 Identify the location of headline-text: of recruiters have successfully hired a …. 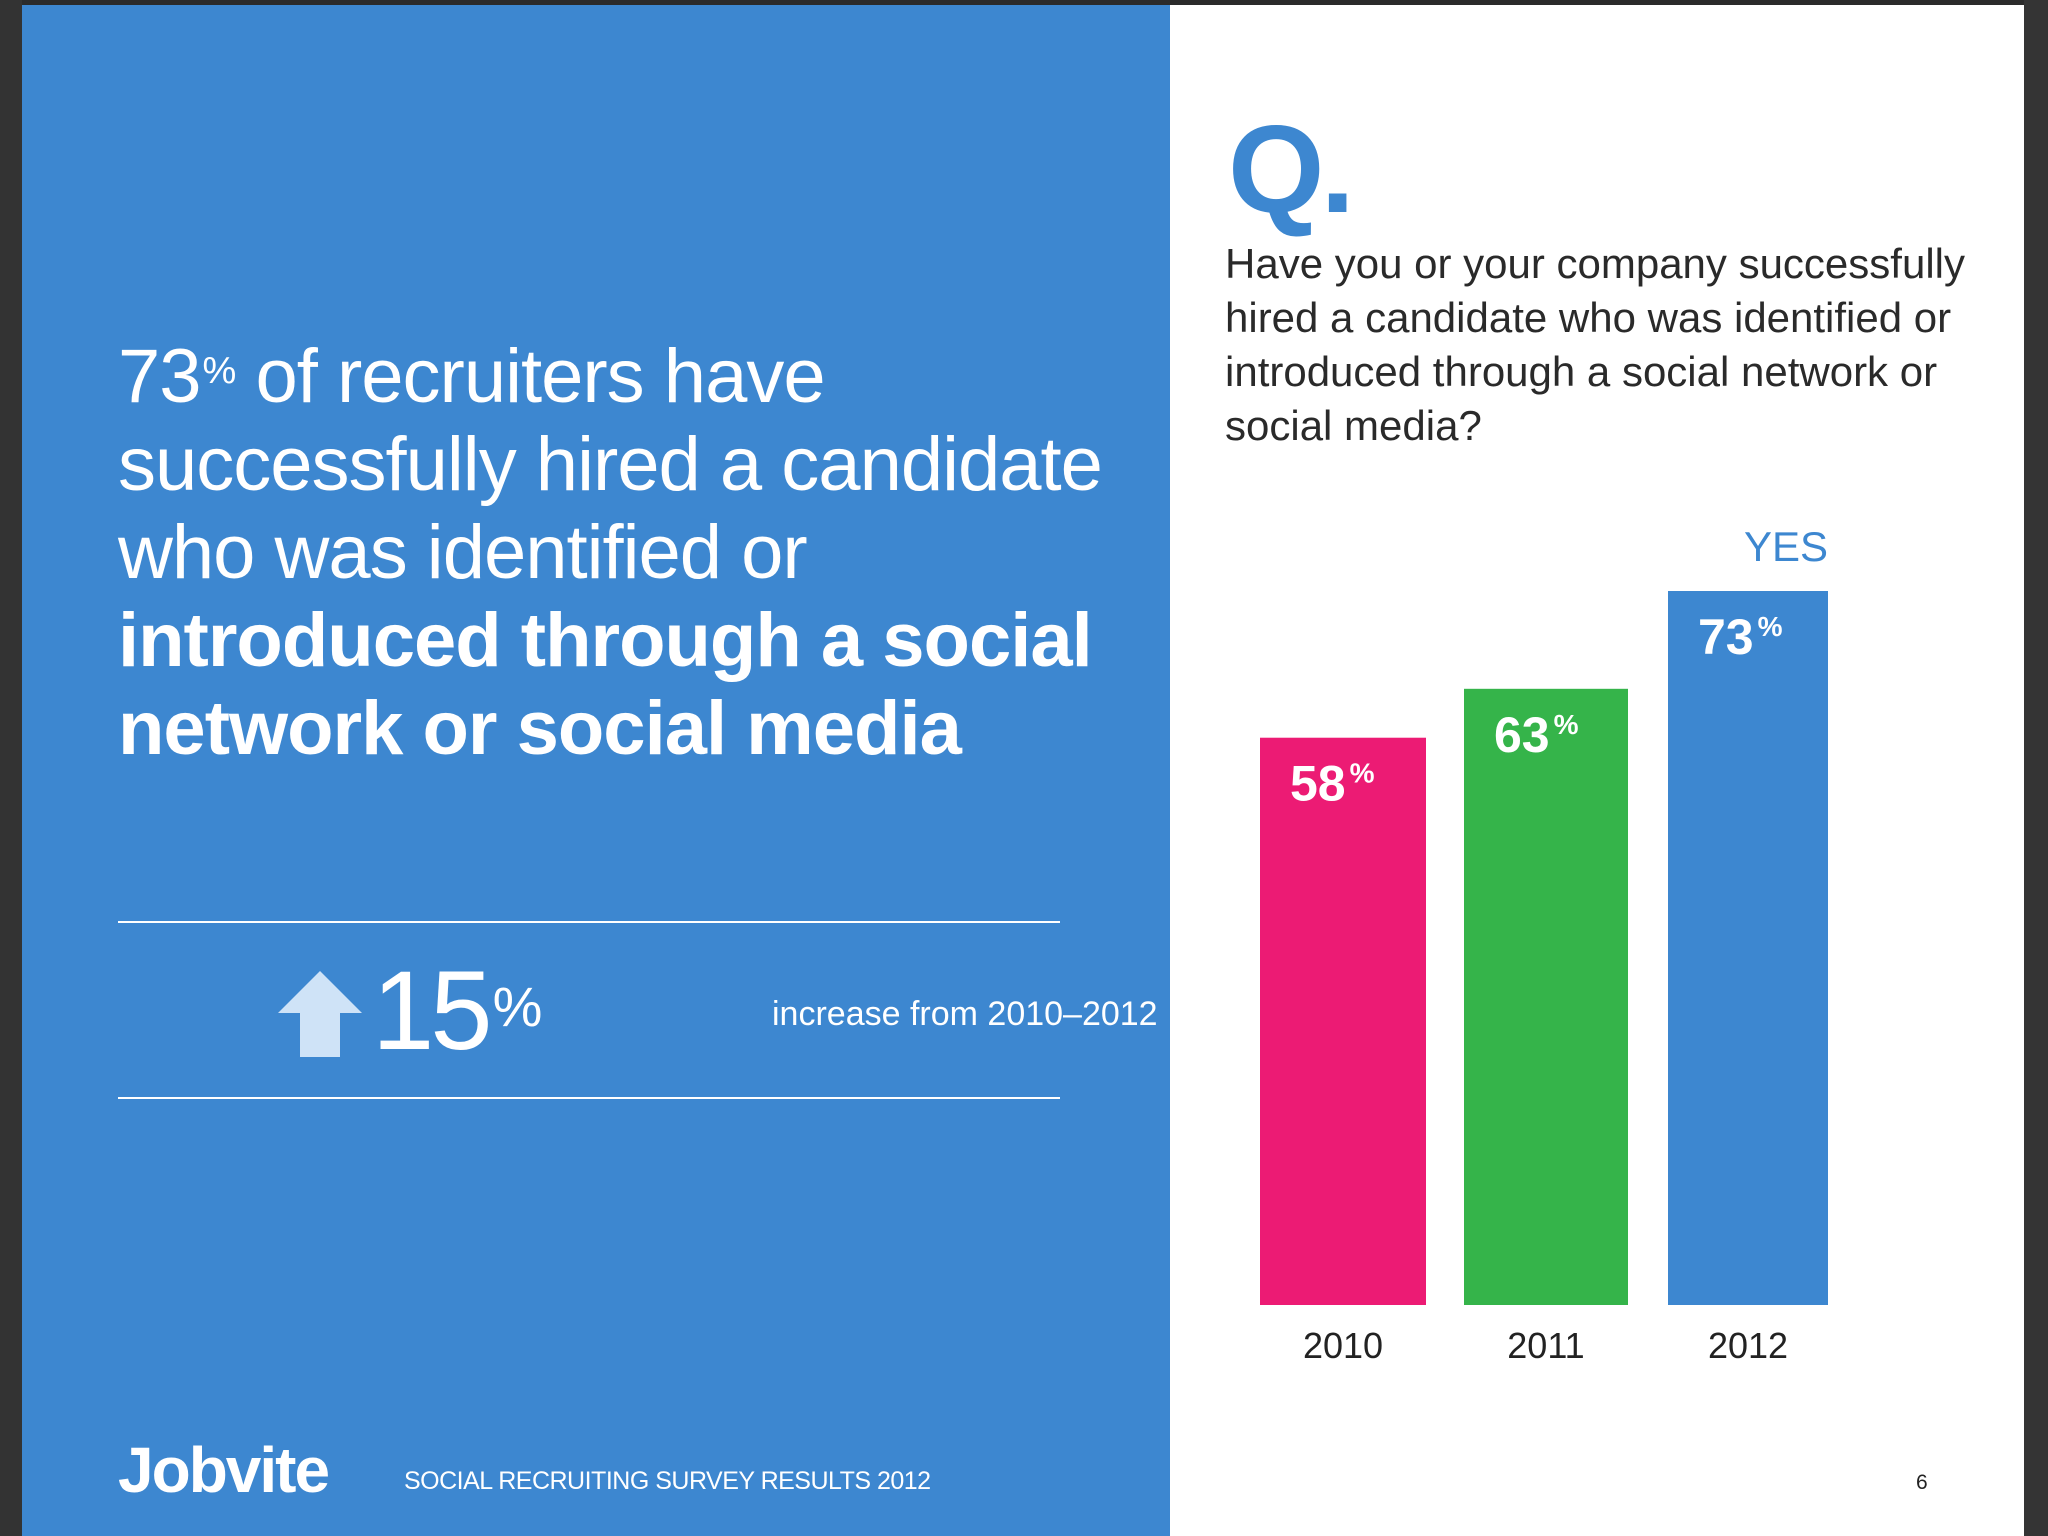
(610, 464).